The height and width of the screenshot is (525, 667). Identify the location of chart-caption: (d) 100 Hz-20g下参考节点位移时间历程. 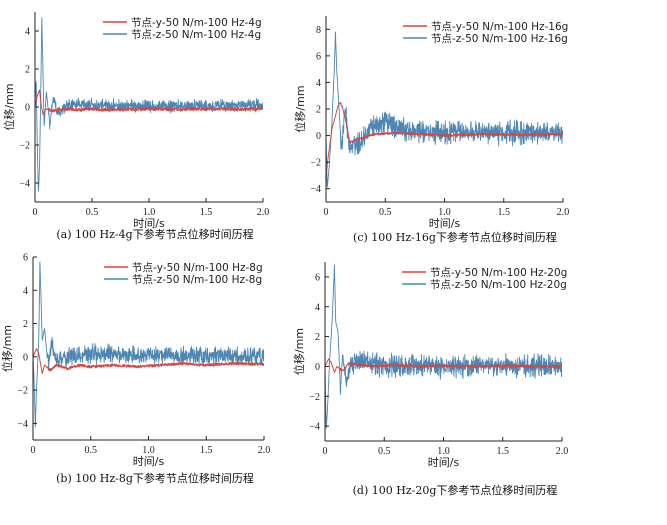
(455, 490).